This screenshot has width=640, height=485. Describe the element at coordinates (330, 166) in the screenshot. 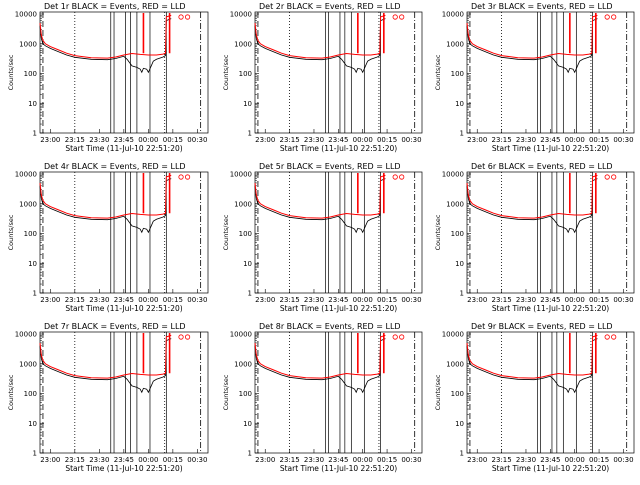

I see `panel-title: Det 5r BLACK = Events, RED = LLD` at that location.